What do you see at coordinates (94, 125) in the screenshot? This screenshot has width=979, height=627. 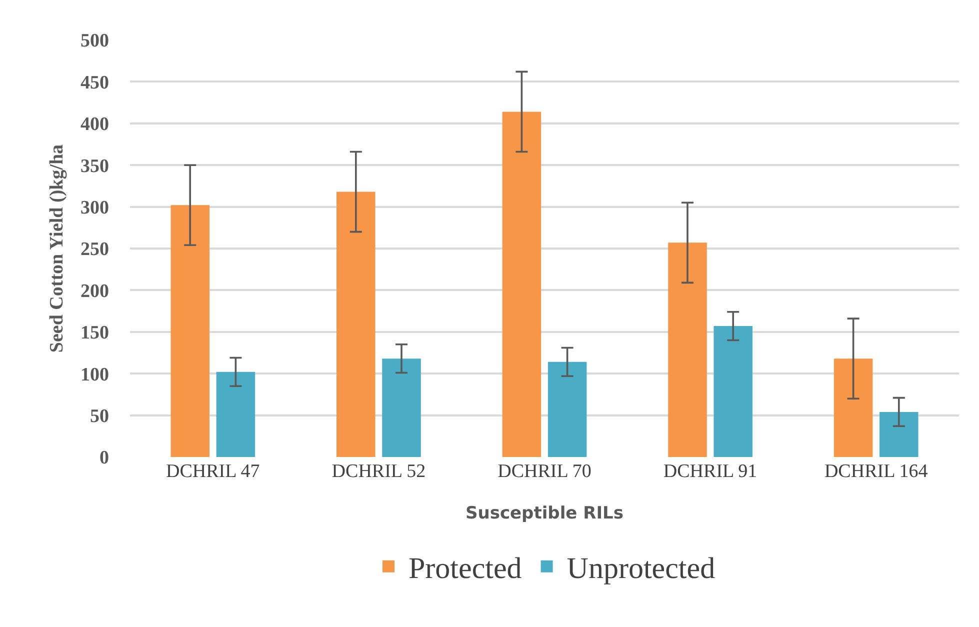 I see `y-tick-label: 400` at bounding box center [94, 125].